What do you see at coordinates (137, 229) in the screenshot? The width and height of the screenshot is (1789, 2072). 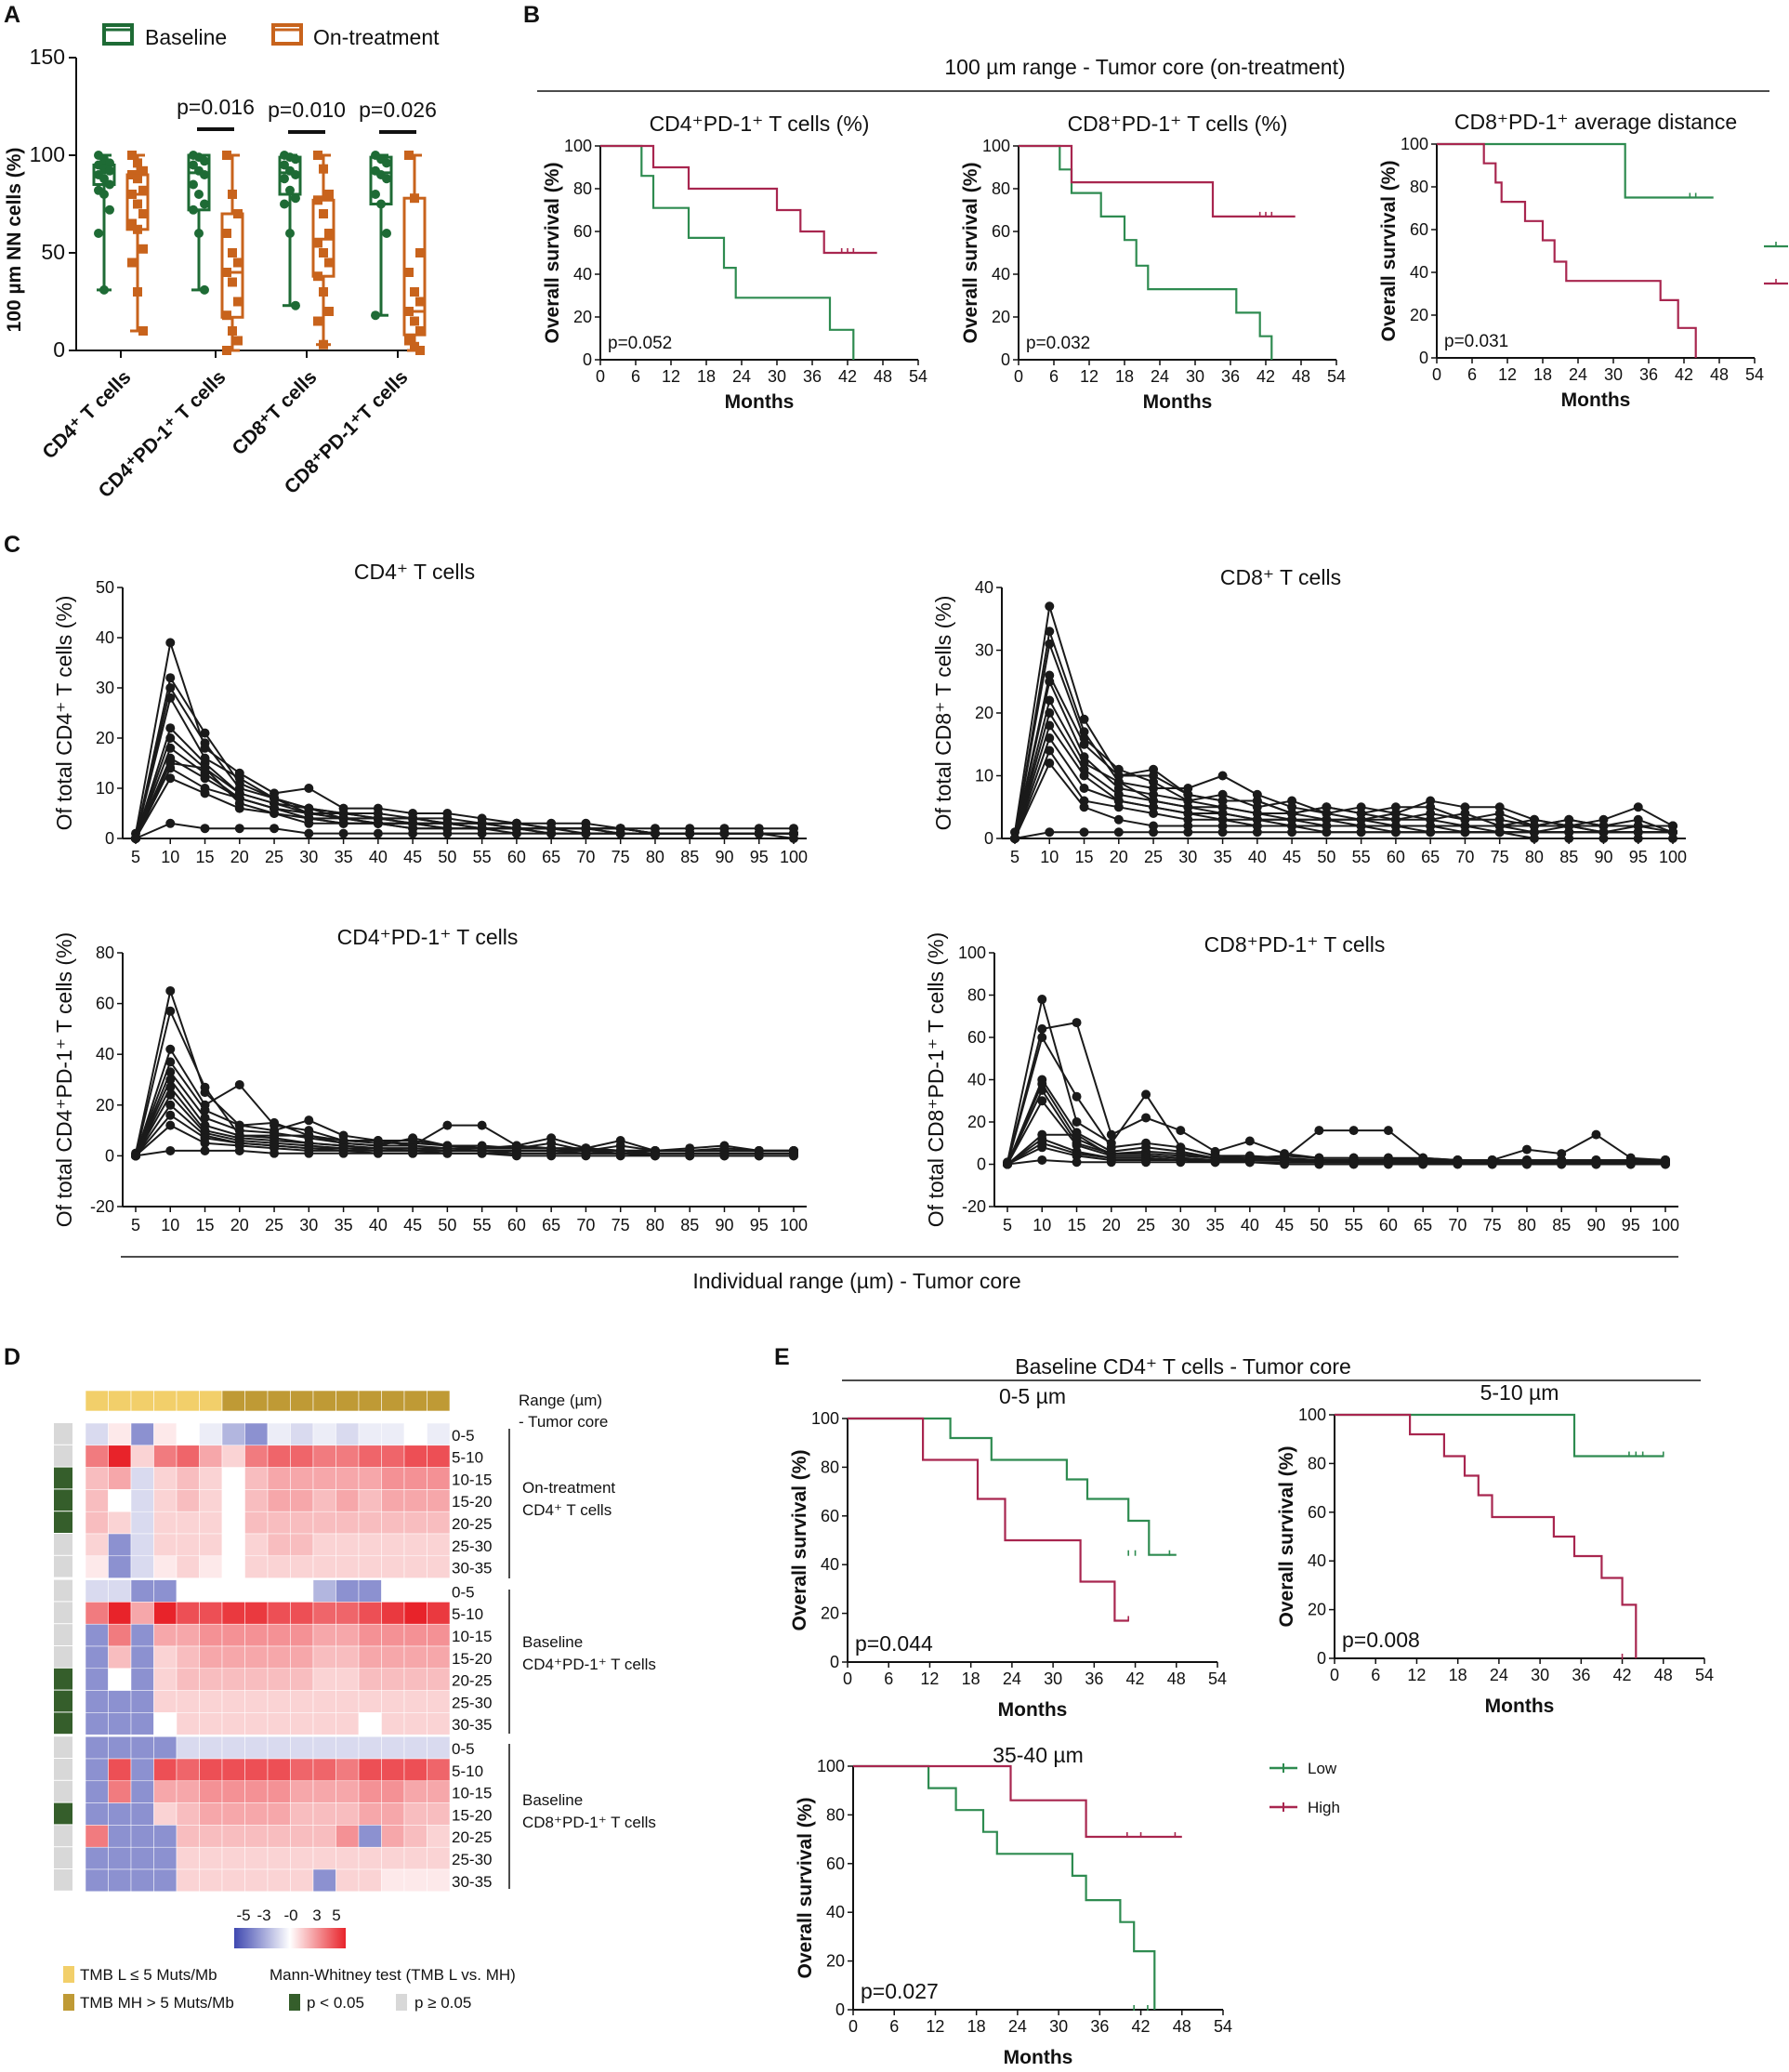 I see `box-point-on-treatment` at bounding box center [137, 229].